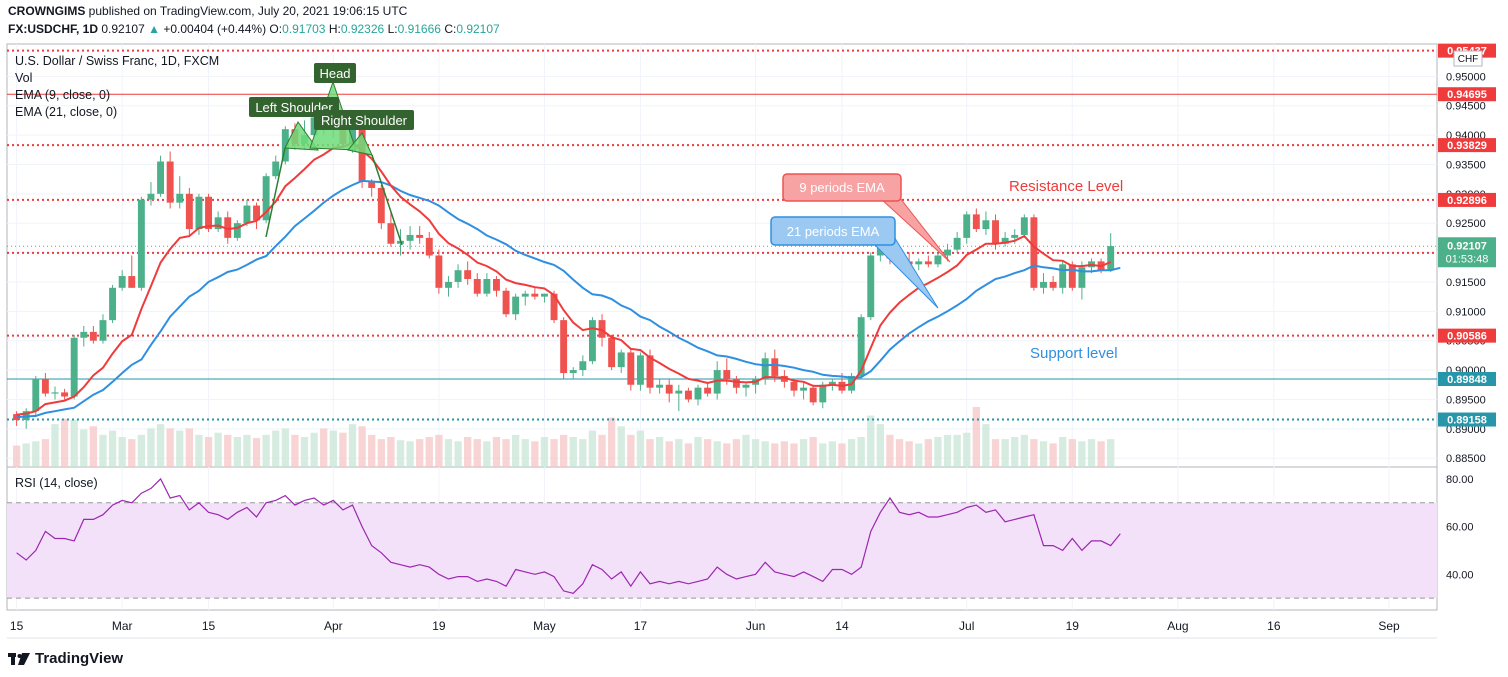  Describe the element at coordinates (1467, 419) in the screenshot. I see `level-price-tag` at that location.